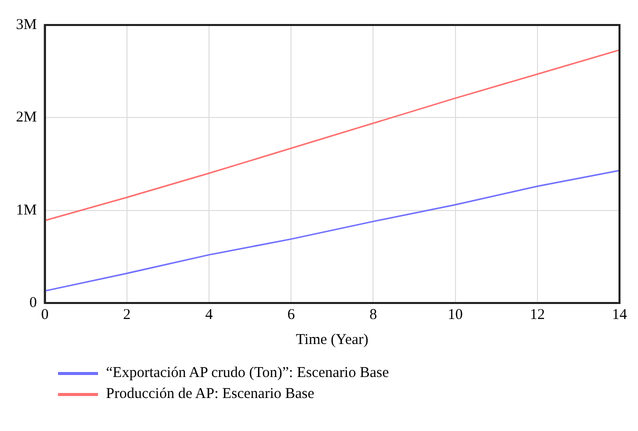  Describe the element at coordinates (33, 302) in the screenshot. I see `y-tick-label: 0` at that location.